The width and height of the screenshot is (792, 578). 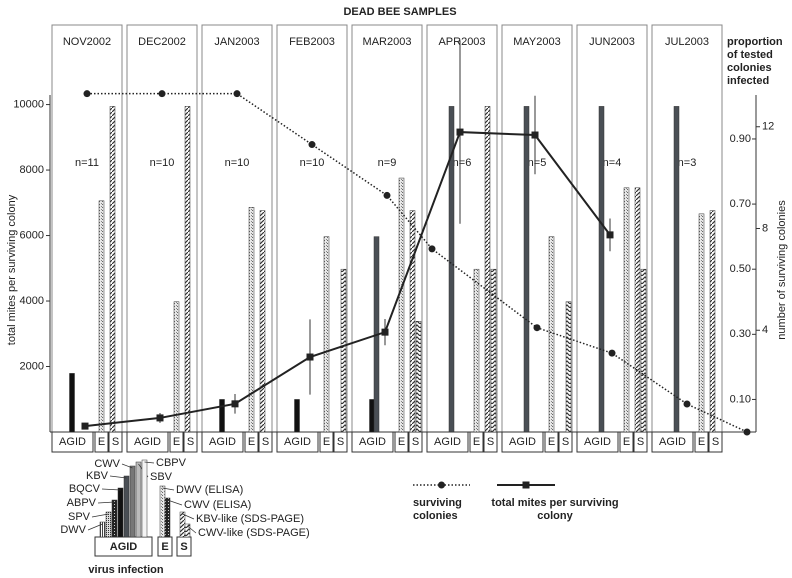 What do you see at coordinates (209, 490) in the screenshot?
I see `legend-label: DWV (ELISA)` at bounding box center [209, 490].